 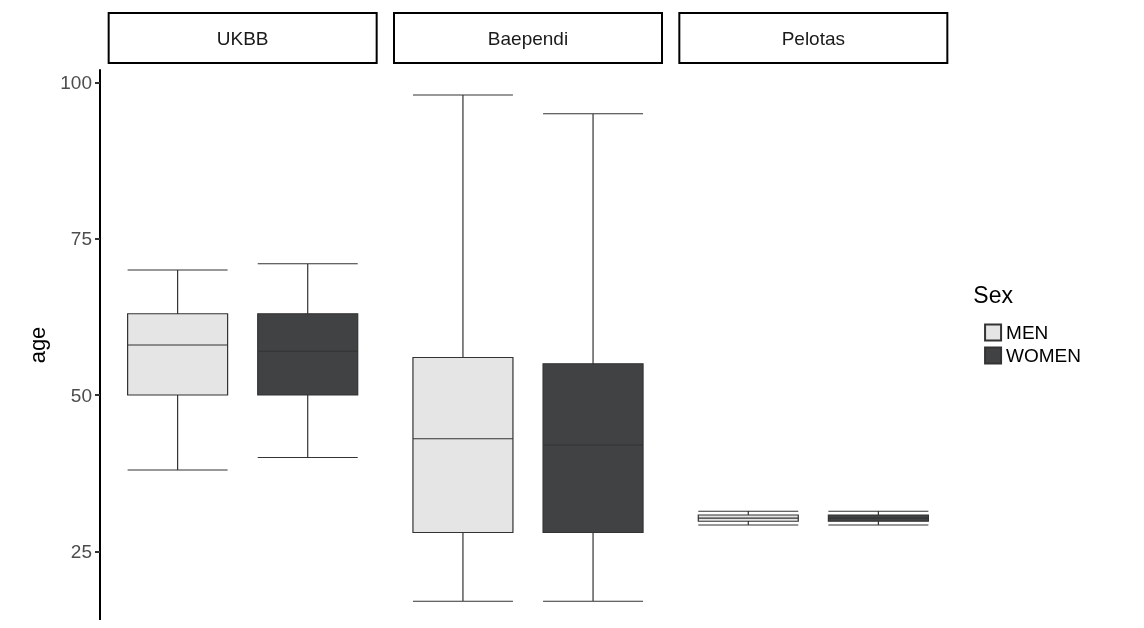 I want to click on y-axis-title: age, so click(x=37, y=345).